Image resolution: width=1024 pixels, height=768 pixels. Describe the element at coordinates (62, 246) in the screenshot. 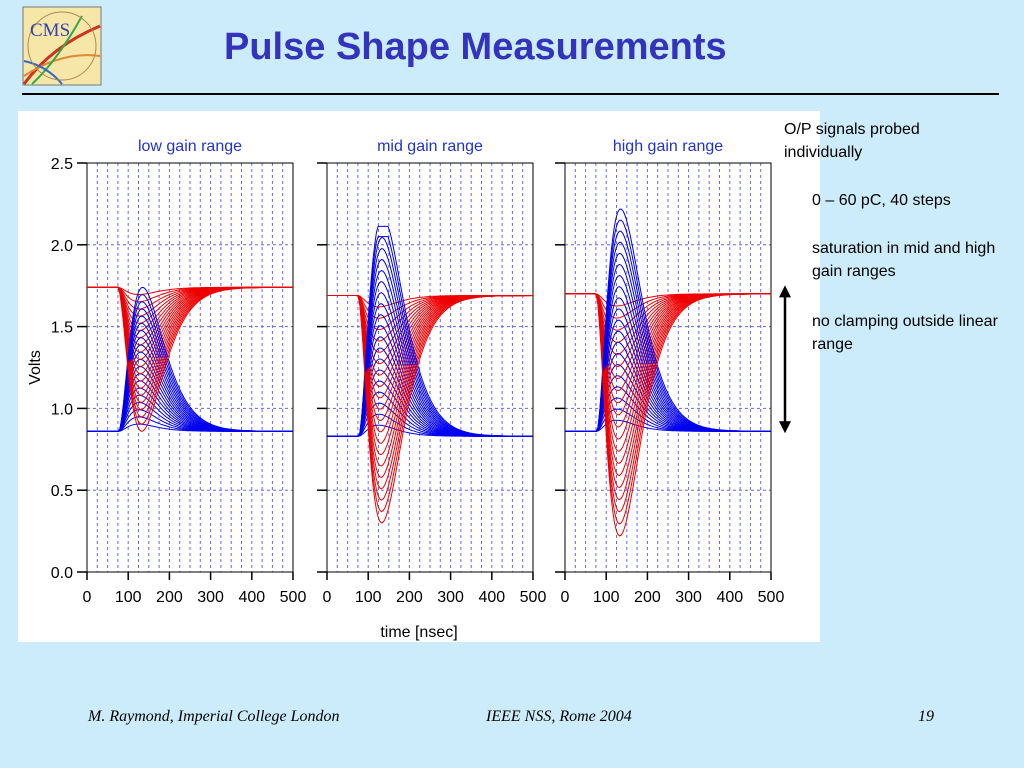

I see `y-tick-label: 2.0` at that location.